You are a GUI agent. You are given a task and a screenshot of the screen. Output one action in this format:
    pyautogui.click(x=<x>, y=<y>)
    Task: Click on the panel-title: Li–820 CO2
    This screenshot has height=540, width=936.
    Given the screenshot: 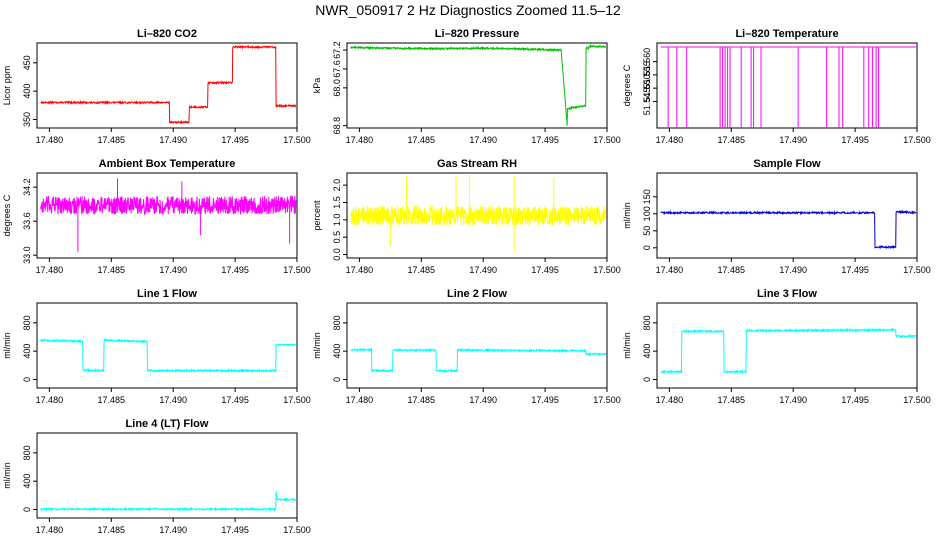 What is the action you would take?
    pyautogui.click(x=167, y=34)
    